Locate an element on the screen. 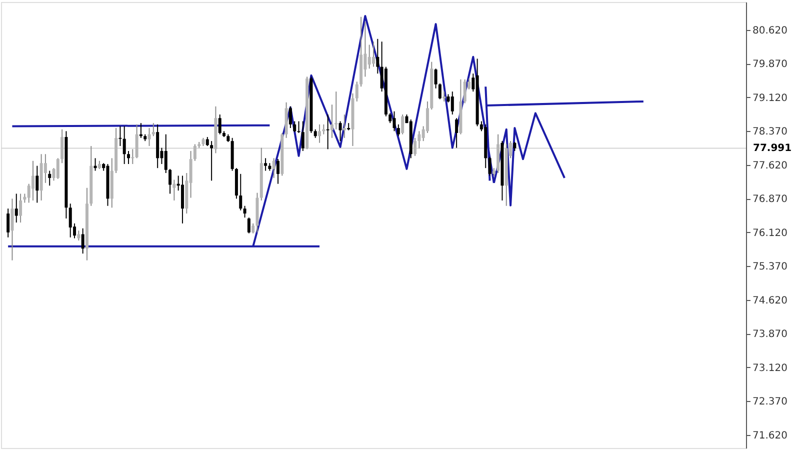 This screenshot has height=450, width=800. y-tick-label: 79.870 is located at coordinates (770, 64).